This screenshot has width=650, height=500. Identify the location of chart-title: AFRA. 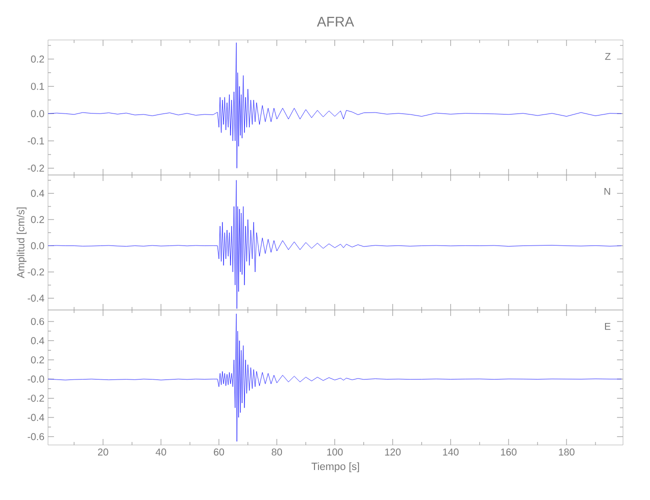
(335, 21).